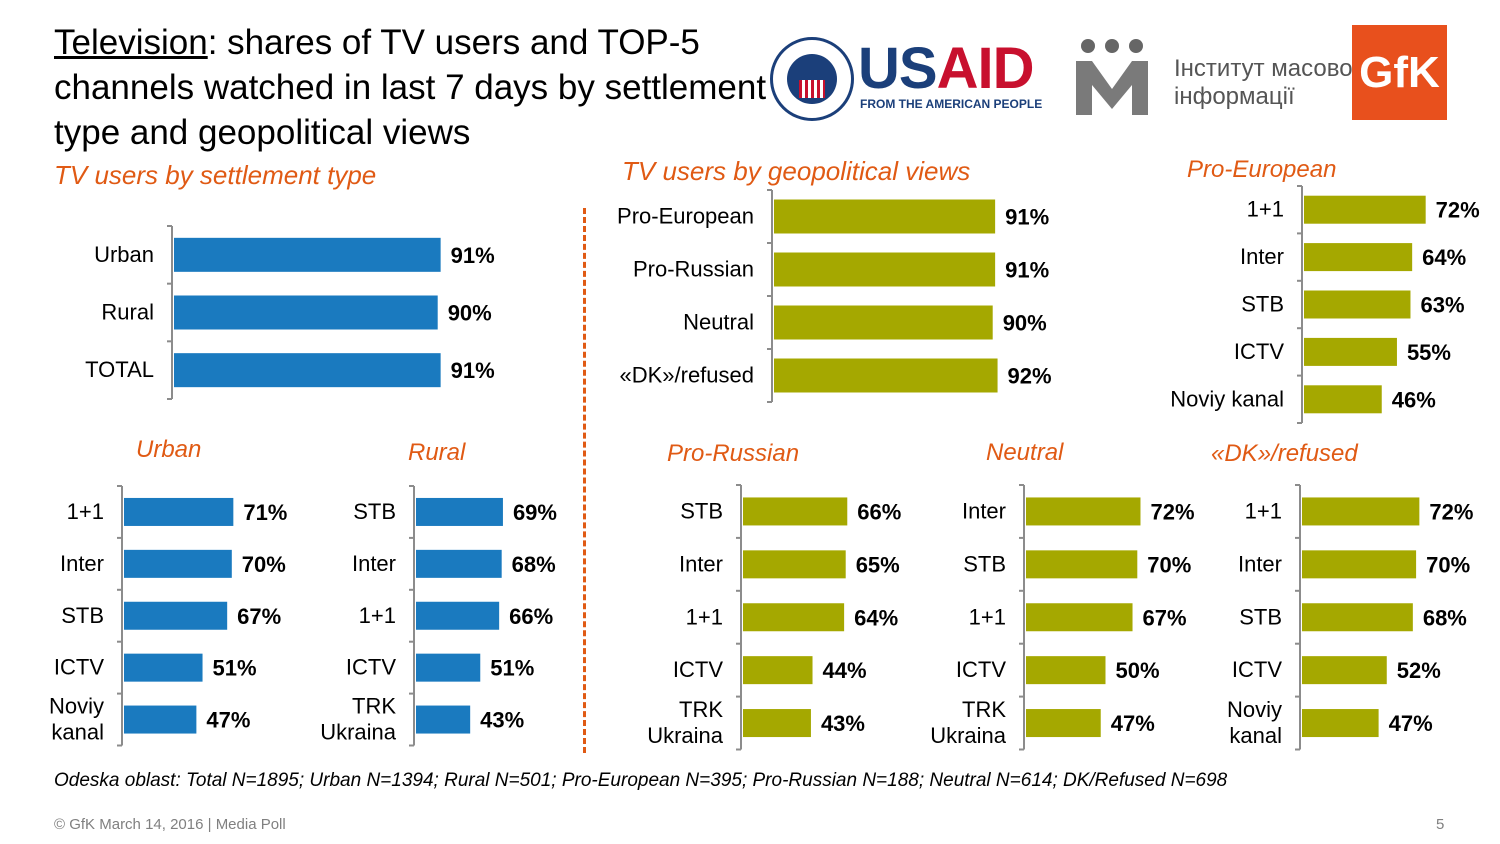  I want to click on section-divider, so click(584, 480).